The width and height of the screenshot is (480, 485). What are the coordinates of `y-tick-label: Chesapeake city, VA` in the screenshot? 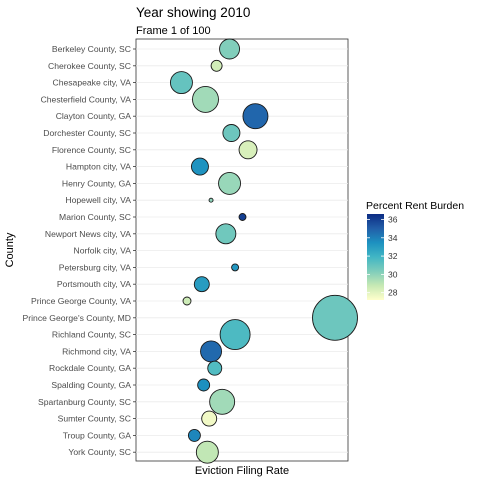 It's located at (92, 83).